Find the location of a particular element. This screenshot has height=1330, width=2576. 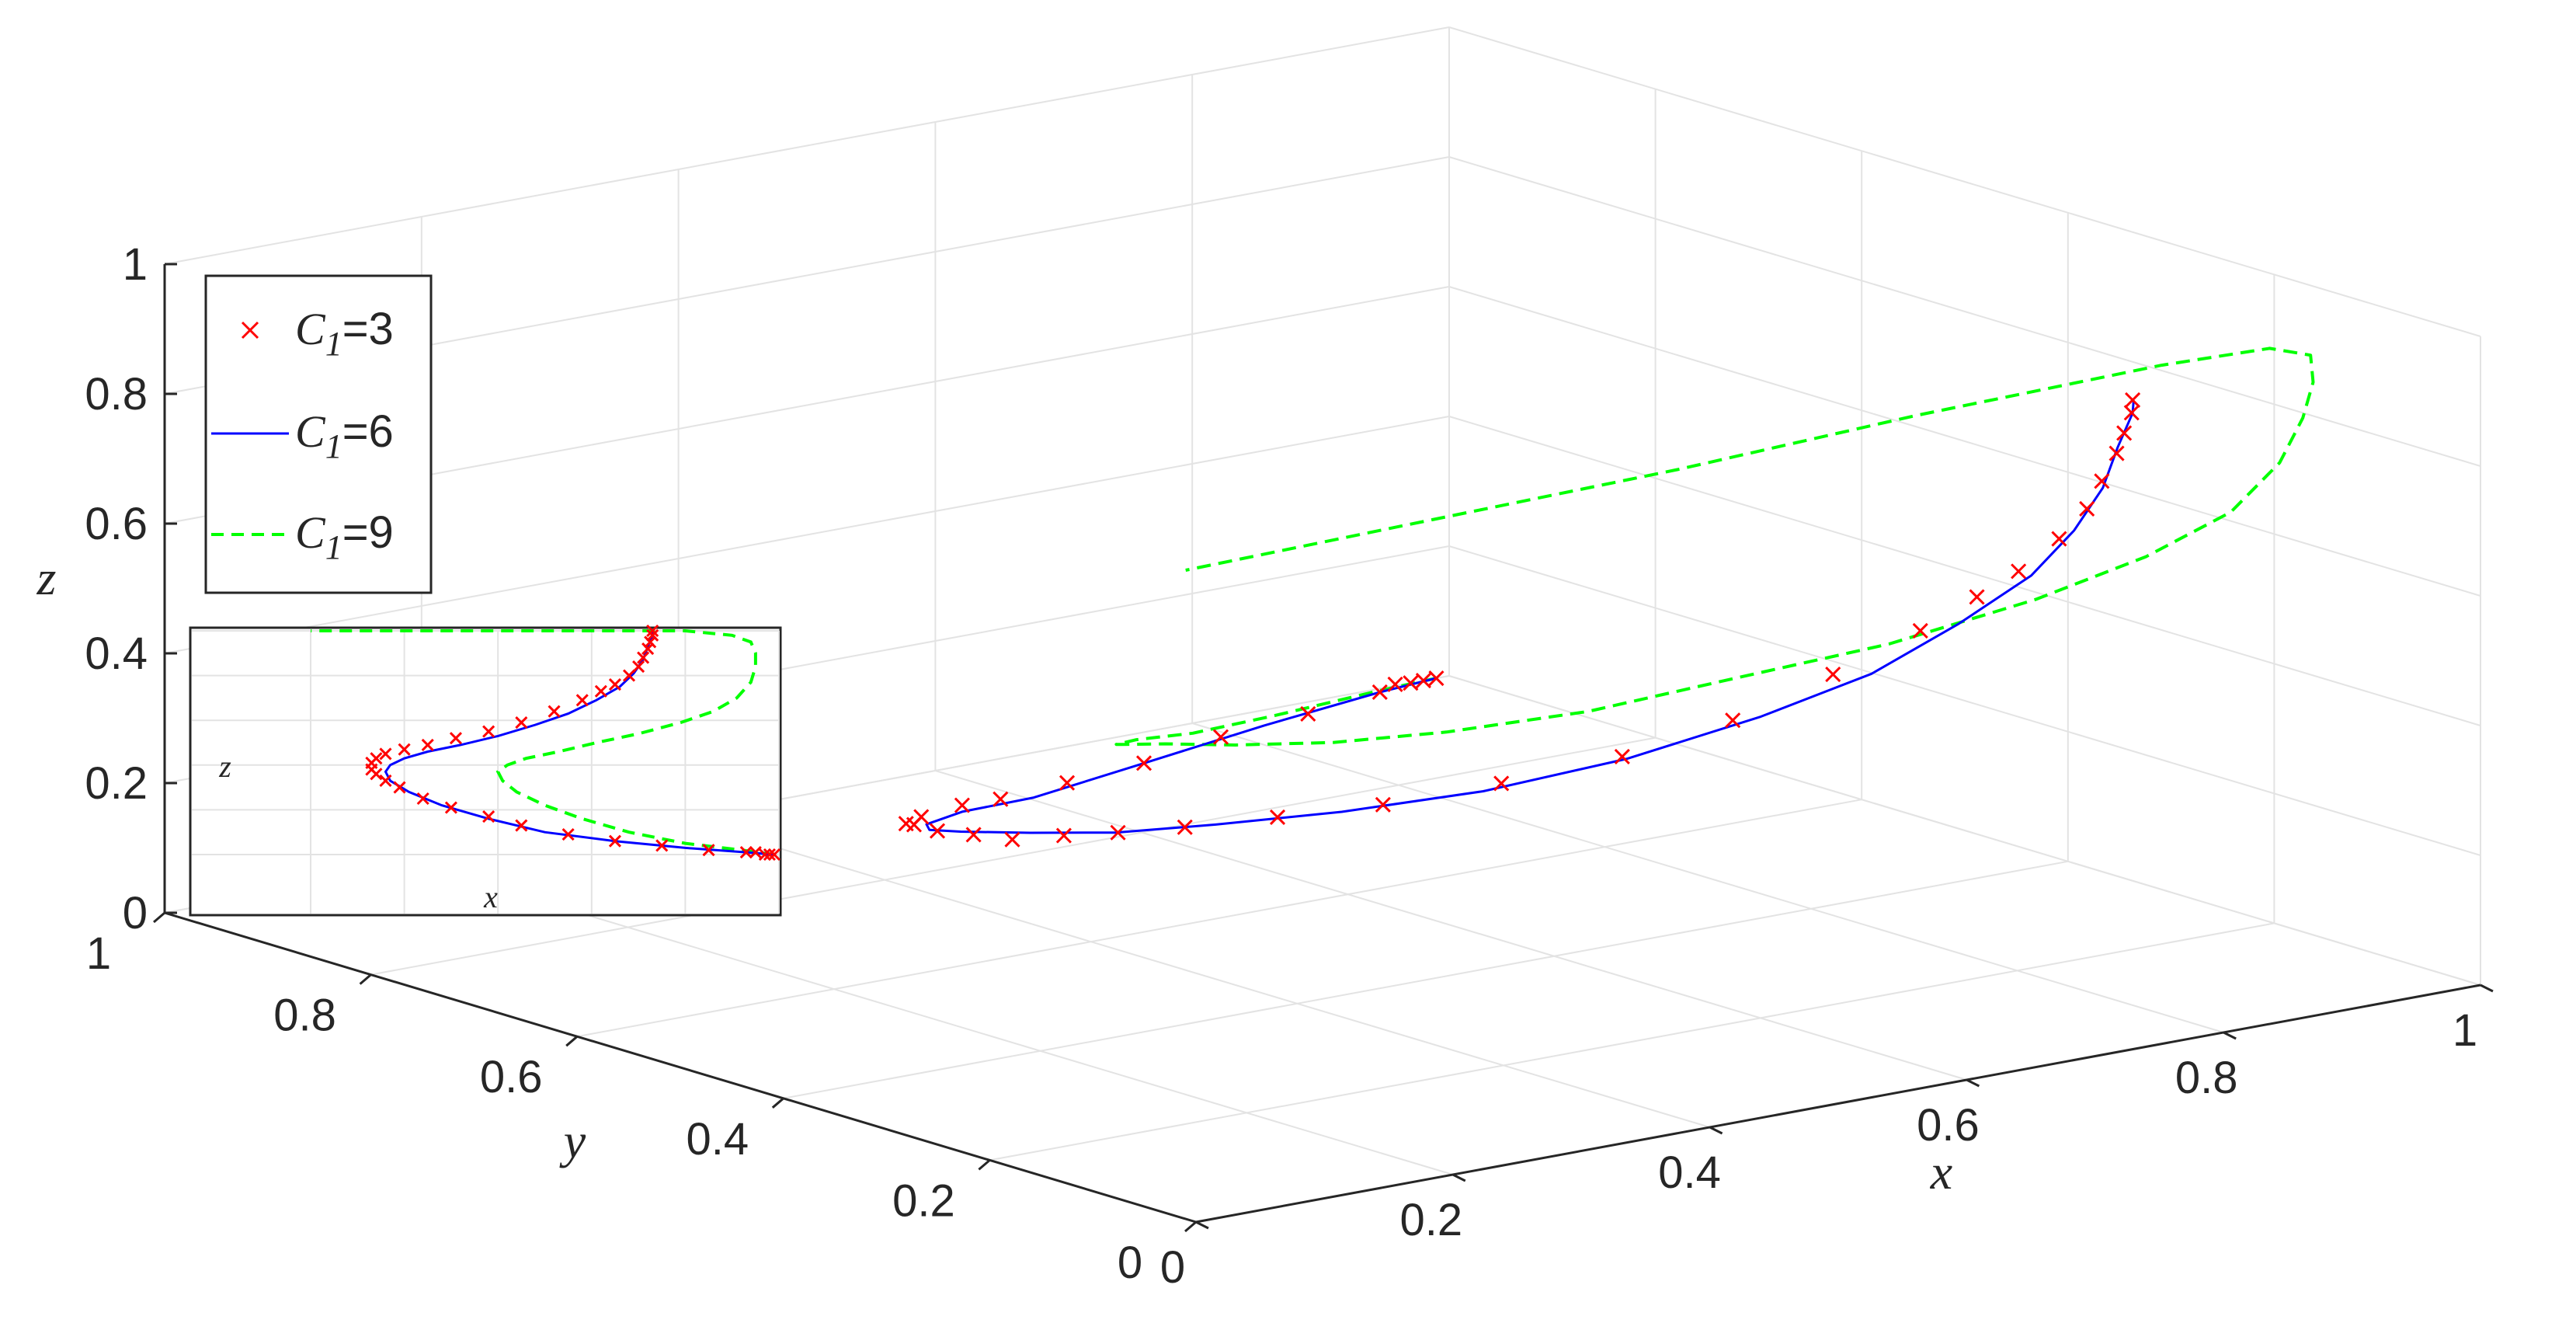

z-tick-label: 0.4 is located at coordinates (116, 653).